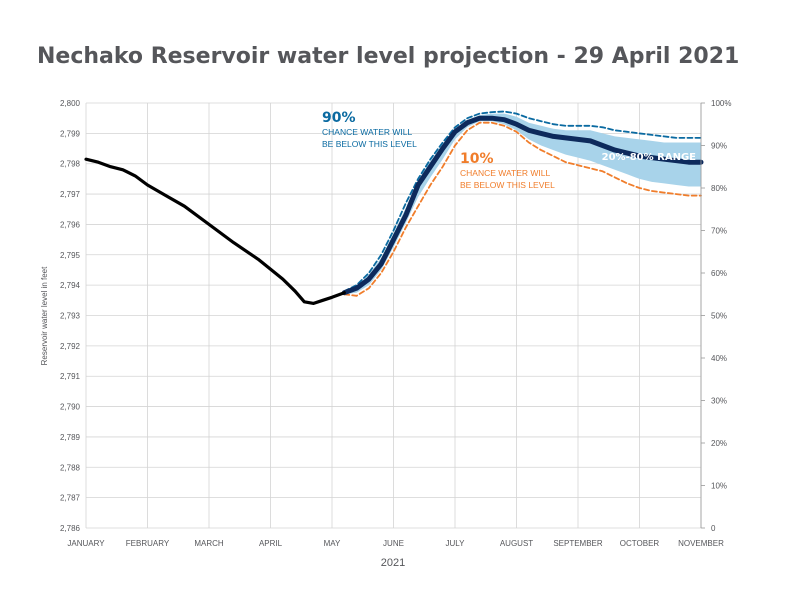 The height and width of the screenshot is (612, 792). Describe the element at coordinates (649, 157) in the screenshot. I see `annotation-range: 20%-80% RANGE` at that location.